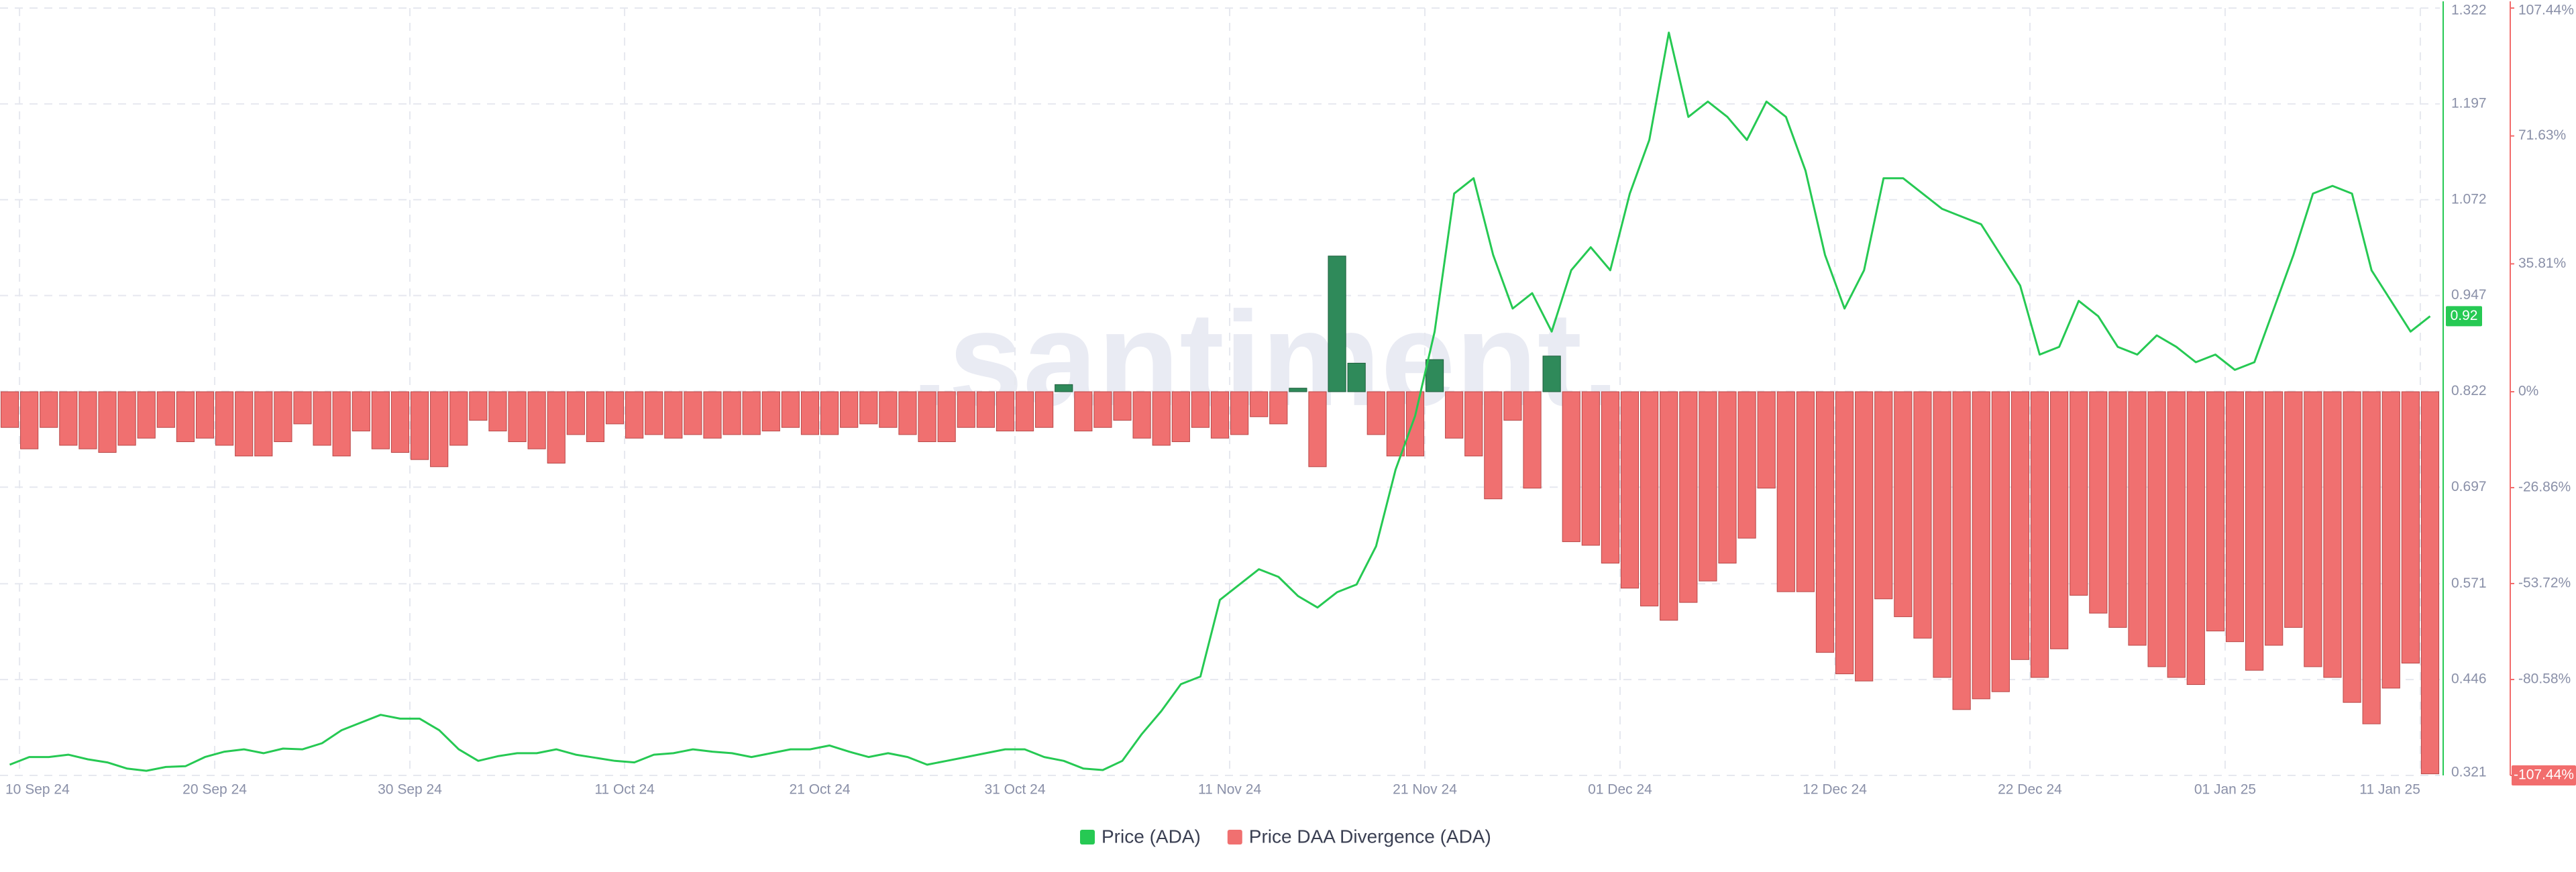  Describe the element at coordinates (2528, 391) in the screenshot. I see `y2-tick-label: 0%` at that location.